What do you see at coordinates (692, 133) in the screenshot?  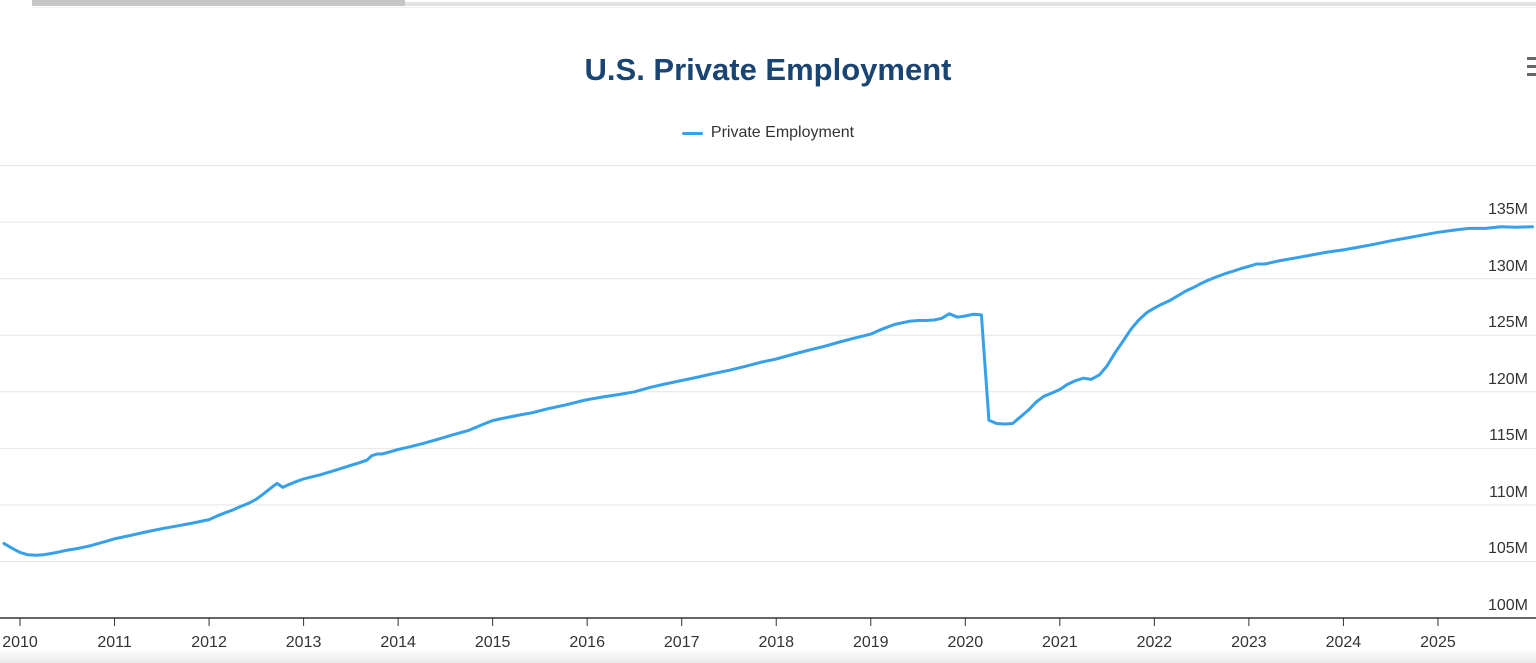 I see `legend-line-marker-icon` at bounding box center [692, 133].